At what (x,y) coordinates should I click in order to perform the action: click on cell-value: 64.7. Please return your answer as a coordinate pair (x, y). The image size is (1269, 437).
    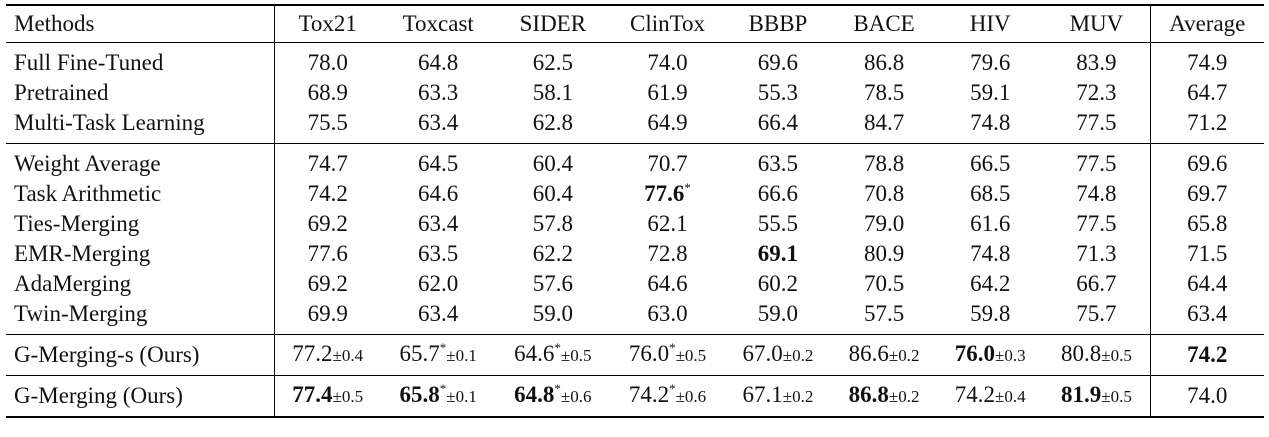
    Looking at the image, I should click on (1207, 92).